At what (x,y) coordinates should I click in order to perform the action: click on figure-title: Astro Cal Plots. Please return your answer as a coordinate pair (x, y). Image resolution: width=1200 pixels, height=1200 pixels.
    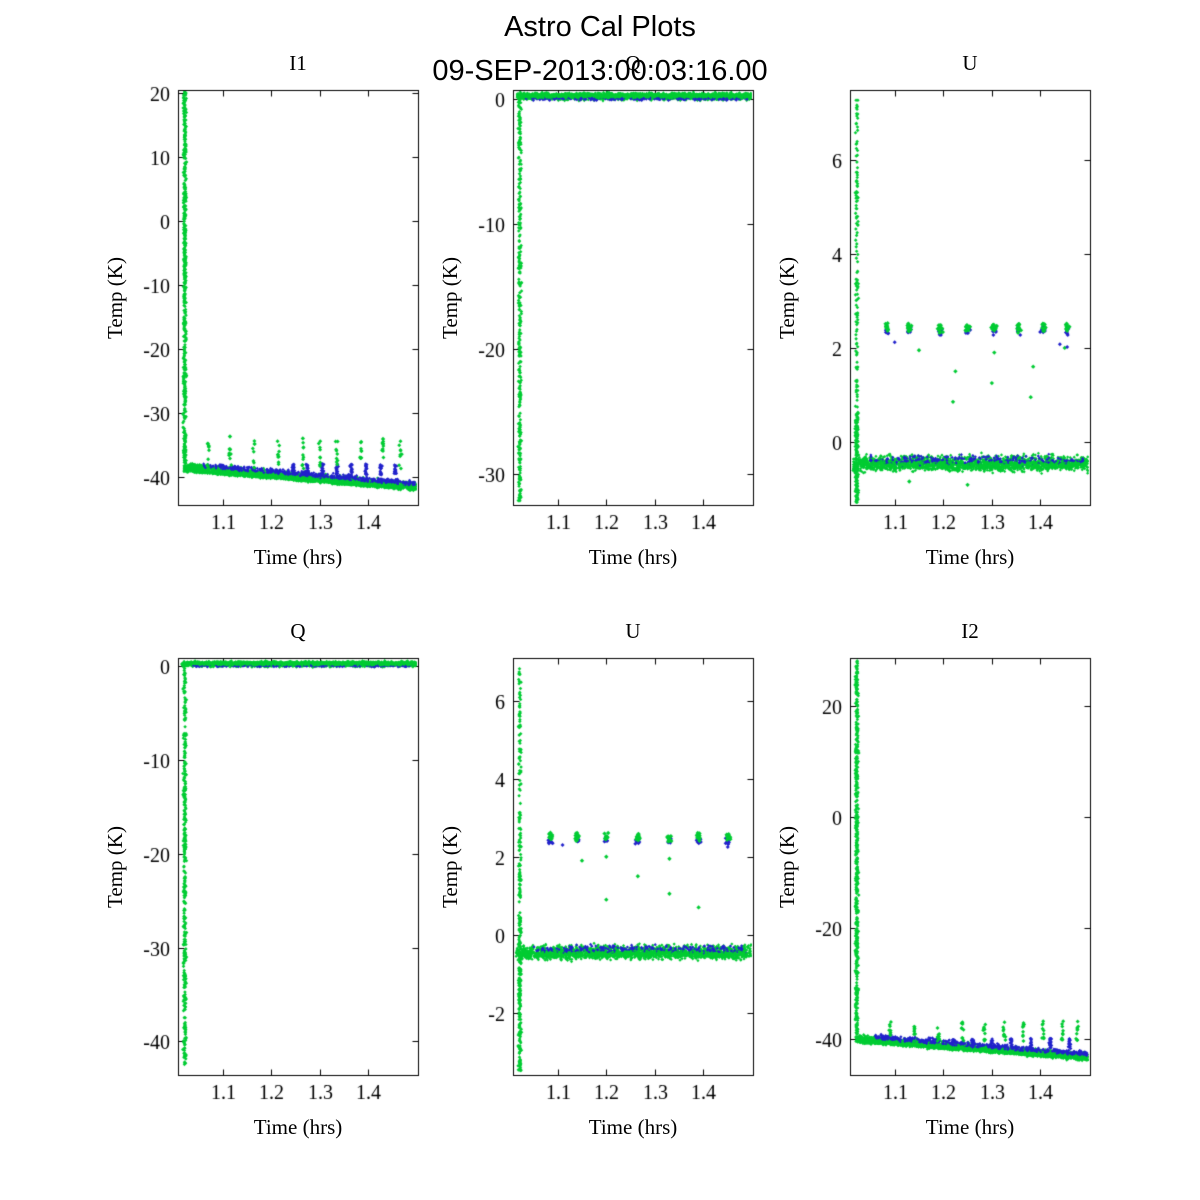
    Looking at the image, I should click on (600, 27).